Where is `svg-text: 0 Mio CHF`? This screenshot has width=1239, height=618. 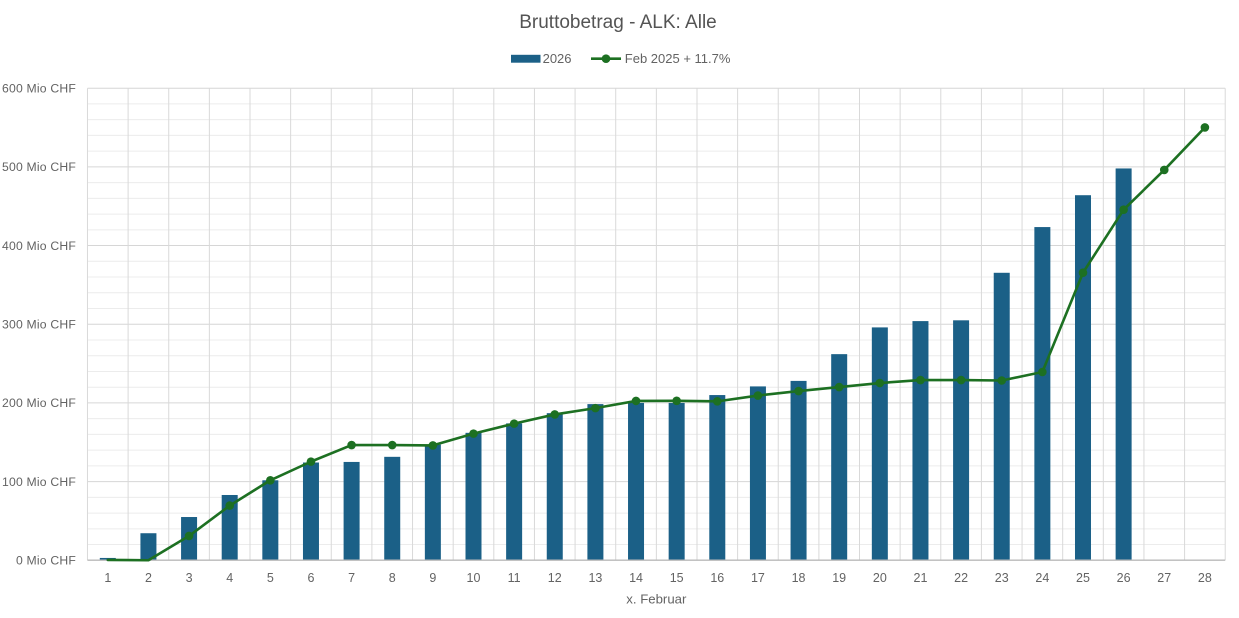
svg-text: 0 Mio CHF is located at coordinates (46, 561).